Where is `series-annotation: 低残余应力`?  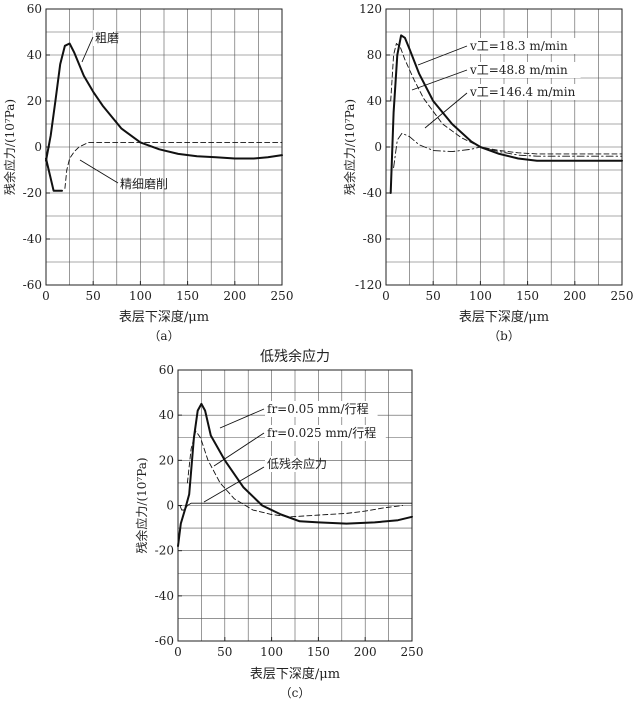 series-annotation: 低残余应力 is located at coordinates (297, 463).